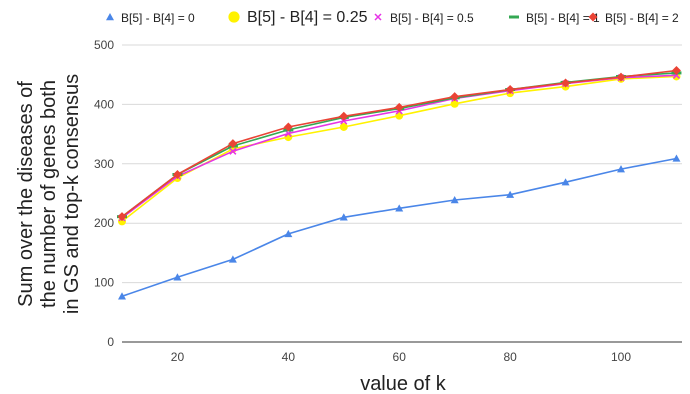 The height and width of the screenshot is (394, 690). I want to click on legend-label-1: B[5] - B[4] = 0, so click(158, 18).